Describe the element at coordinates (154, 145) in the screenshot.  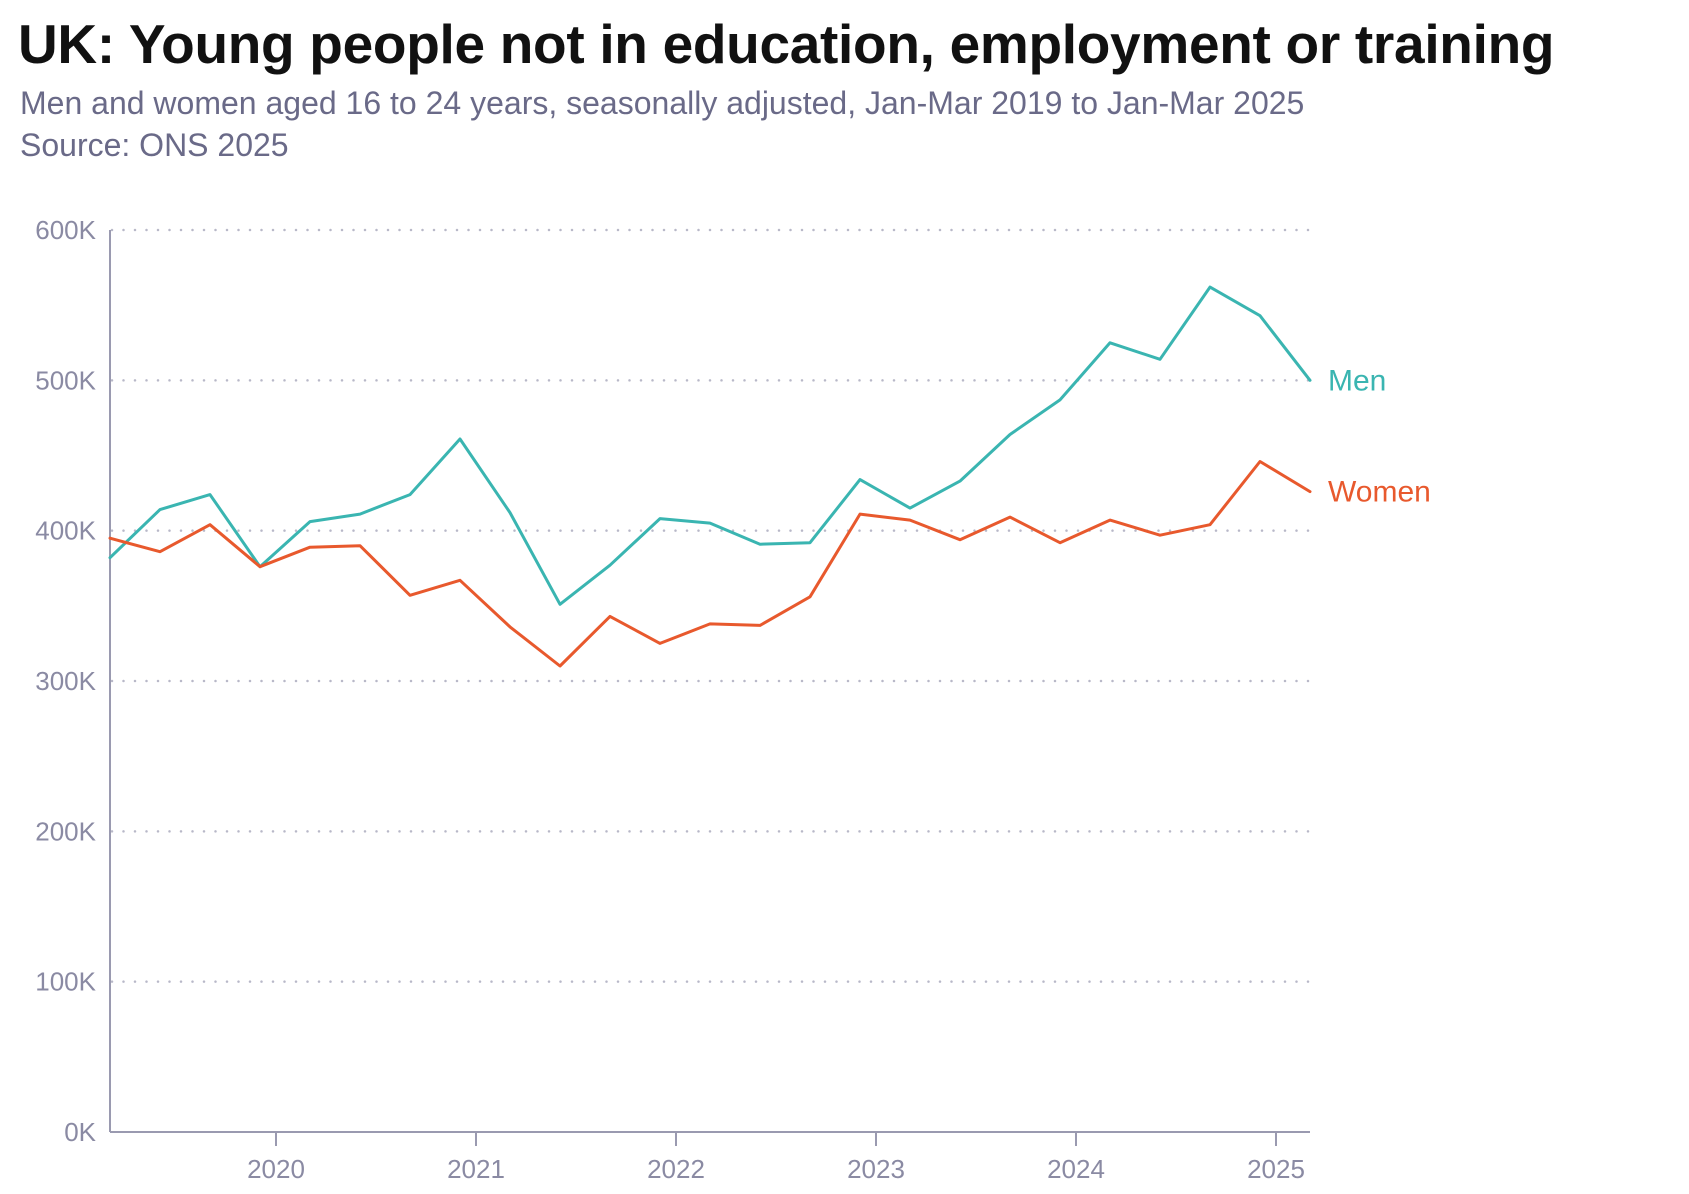
I see `chart-source: Source: ONS 2025` at that location.